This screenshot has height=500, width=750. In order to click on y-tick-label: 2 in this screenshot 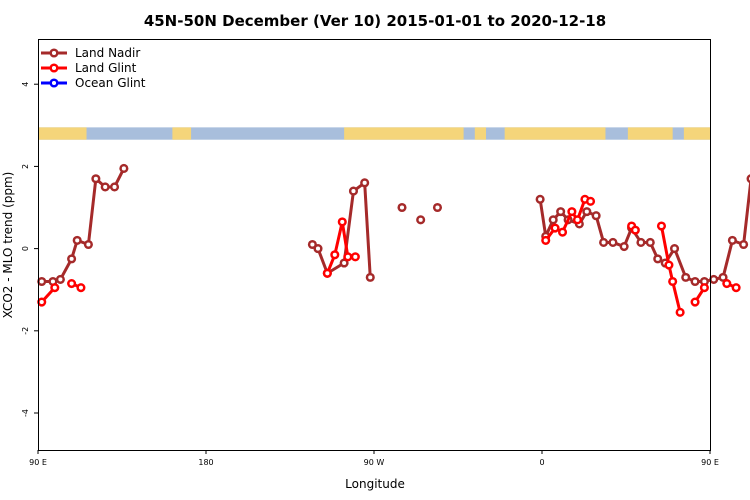, I will do `click(25, 166)`.